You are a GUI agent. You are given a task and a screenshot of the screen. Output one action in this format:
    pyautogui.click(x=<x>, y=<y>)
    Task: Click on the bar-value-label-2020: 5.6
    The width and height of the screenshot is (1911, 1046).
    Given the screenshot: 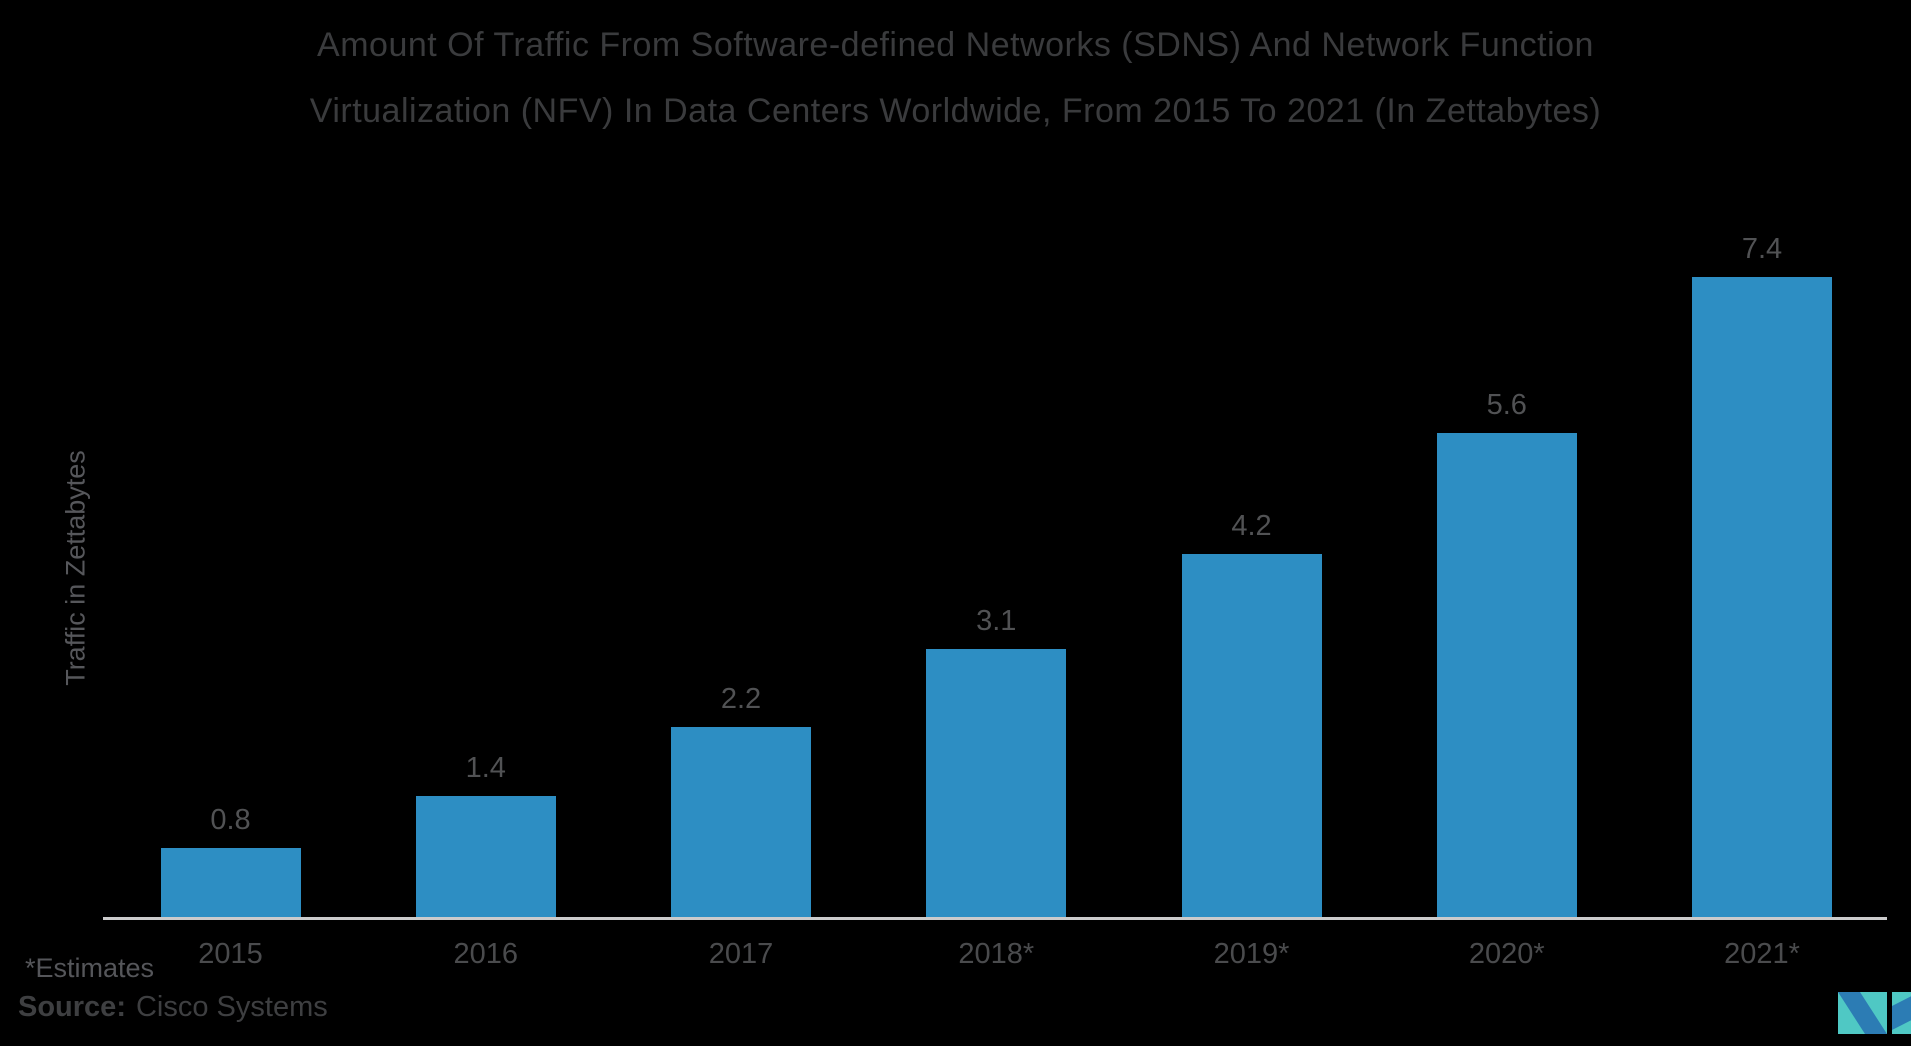 What is the action you would take?
    pyautogui.click(x=1506, y=405)
    